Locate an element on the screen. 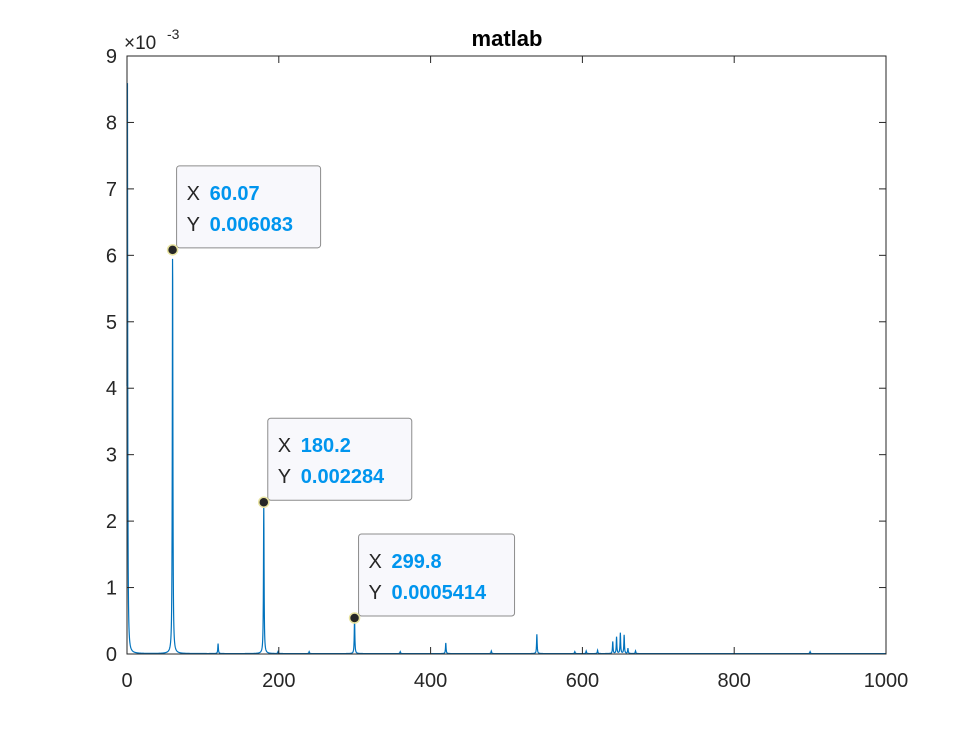 This screenshot has height=735, width=980. datatip-x-value: 60.07 is located at coordinates (235, 194).